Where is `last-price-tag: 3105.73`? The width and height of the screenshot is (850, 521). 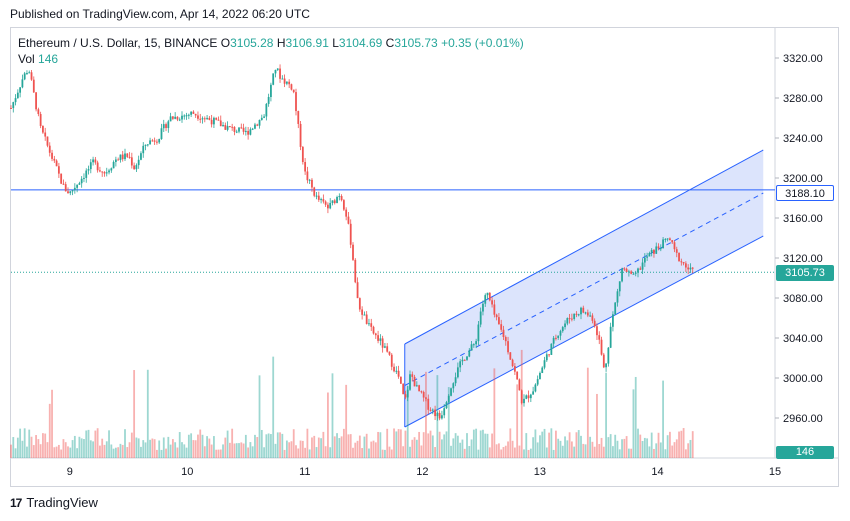
last-price-tag: 3105.73 is located at coordinates (805, 273).